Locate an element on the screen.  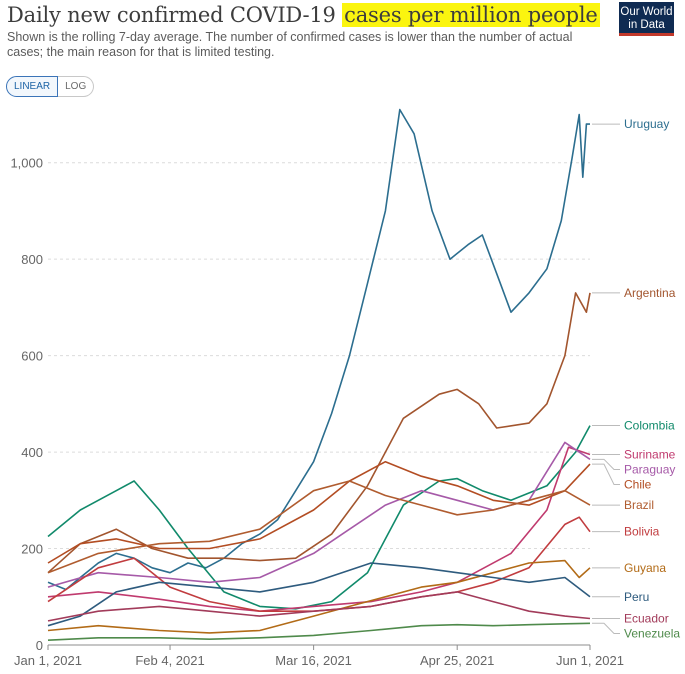
y-tick-label: 400 is located at coordinates (32, 452).